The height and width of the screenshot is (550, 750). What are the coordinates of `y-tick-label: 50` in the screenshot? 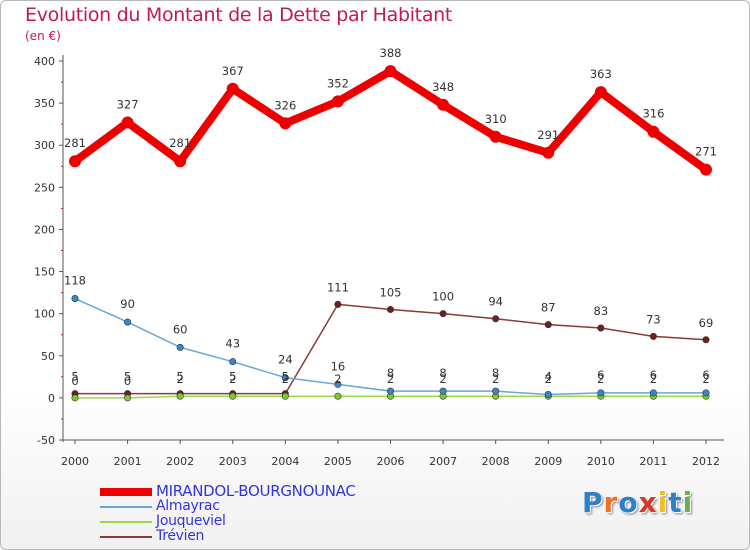 It's located at (48, 356).